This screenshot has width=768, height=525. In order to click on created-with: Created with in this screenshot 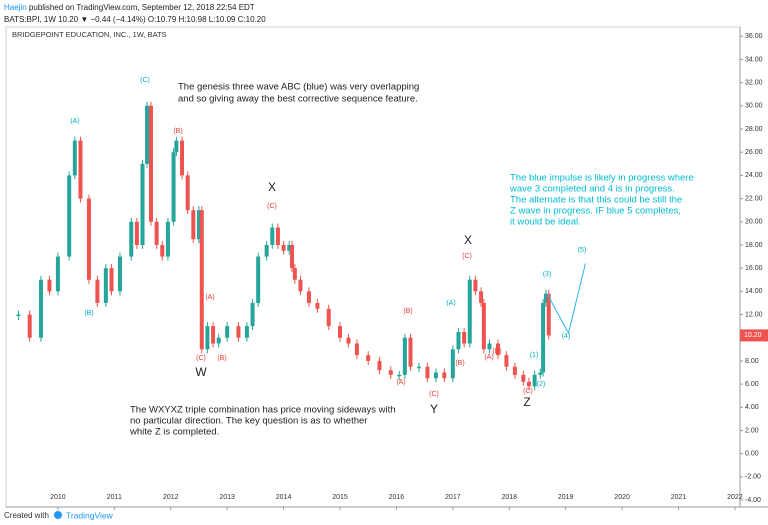, I will do `click(26, 515)`.